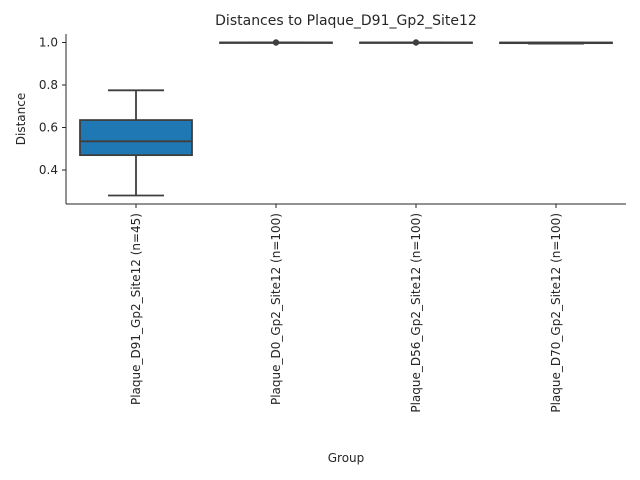  I want to click on box-iqr, so click(136, 138).